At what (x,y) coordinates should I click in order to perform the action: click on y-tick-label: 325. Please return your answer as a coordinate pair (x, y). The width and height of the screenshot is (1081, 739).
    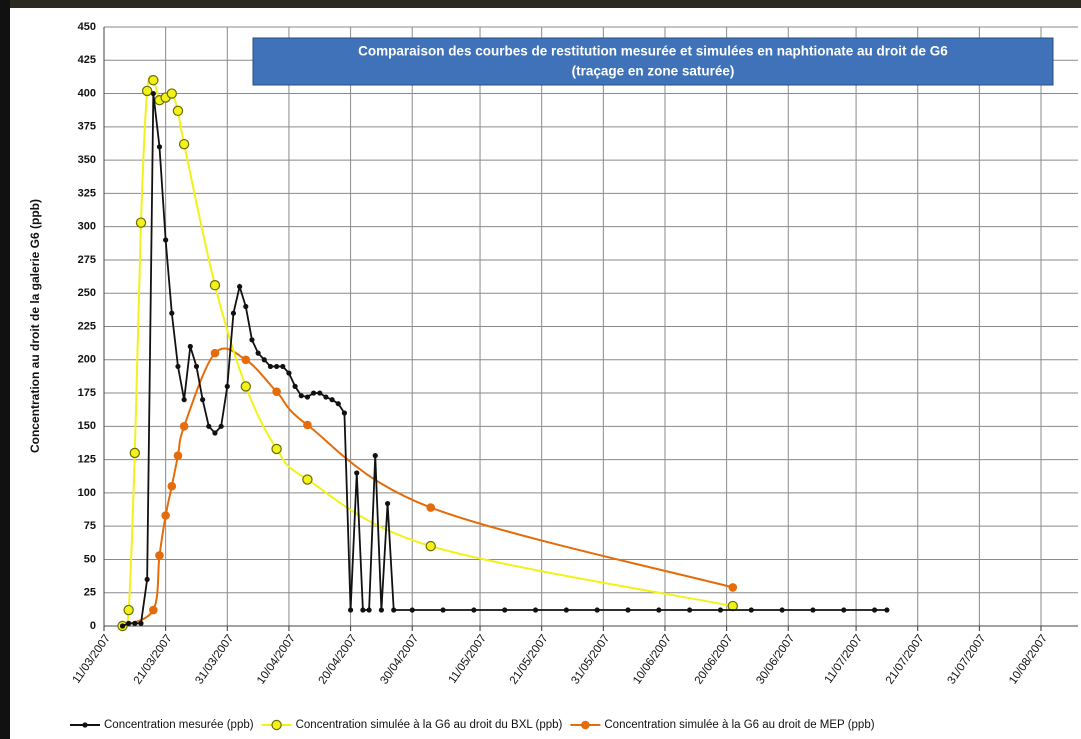
    Looking at the image, I should click on (87, 193).